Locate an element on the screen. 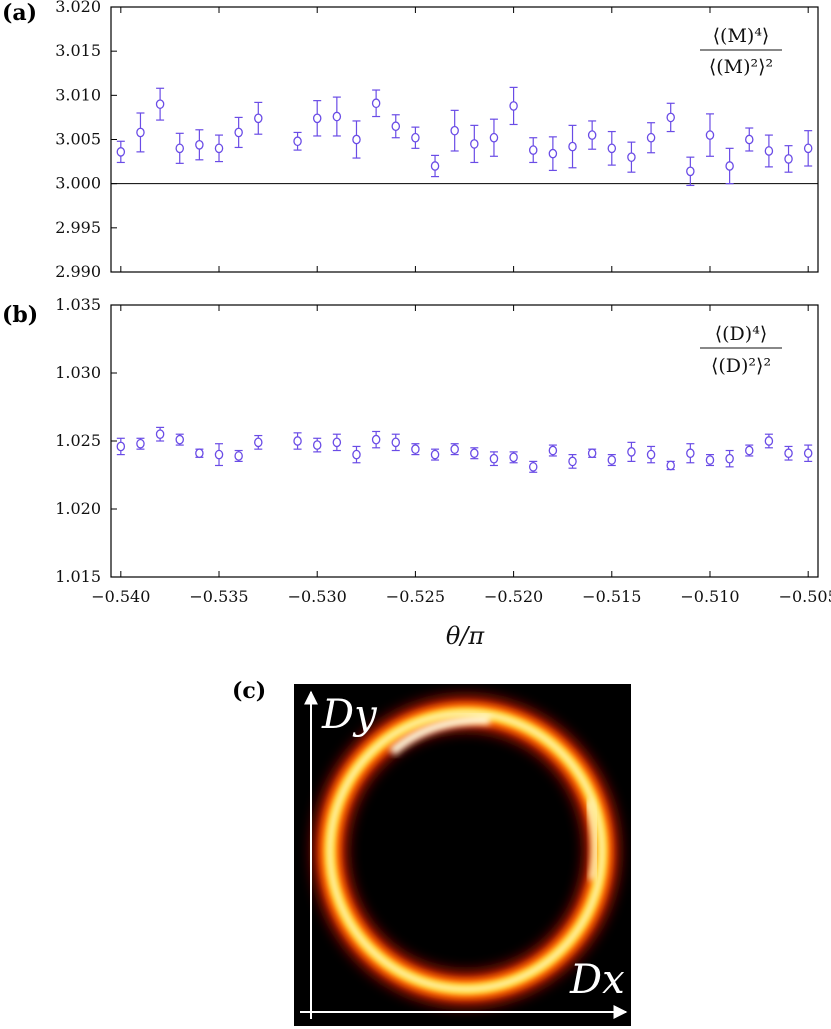 Image resolution: width=831 pixels, height=1029 pixels. x-axis-title: θ/π is located at coordinates (466, 636).